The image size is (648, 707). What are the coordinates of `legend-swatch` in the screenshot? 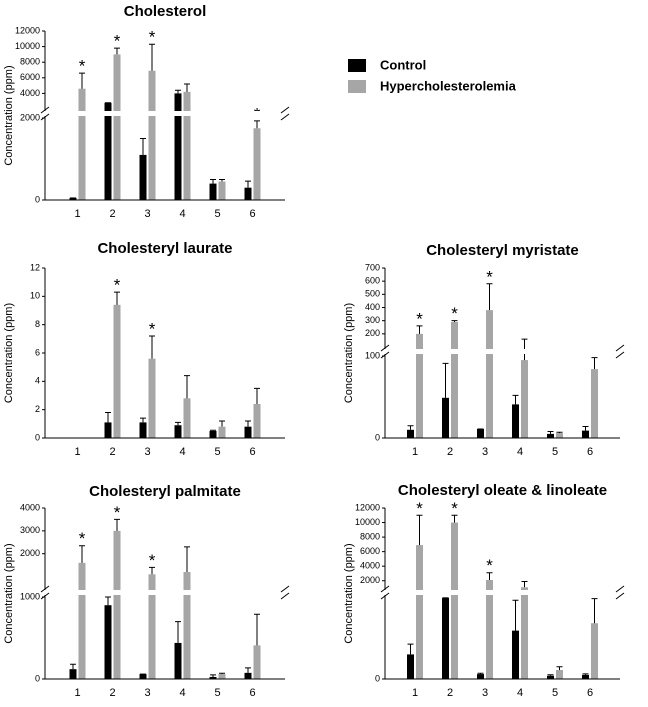 It's located at (357, 65).